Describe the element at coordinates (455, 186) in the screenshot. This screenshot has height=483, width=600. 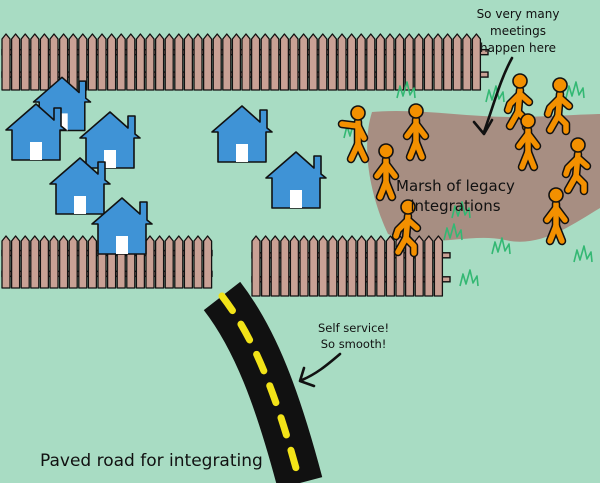
I see `marsh-label-line-1: Marsh of legacy` at that location.